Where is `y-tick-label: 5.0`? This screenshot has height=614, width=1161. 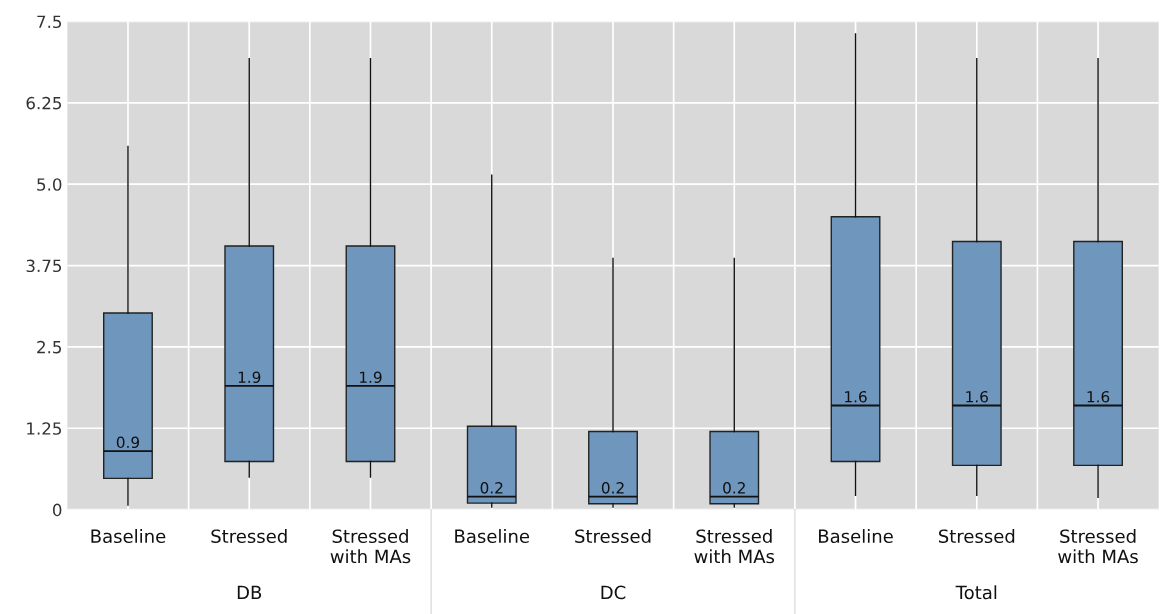
y-tick-label: 5.0 is located at coordinates (49, 184).